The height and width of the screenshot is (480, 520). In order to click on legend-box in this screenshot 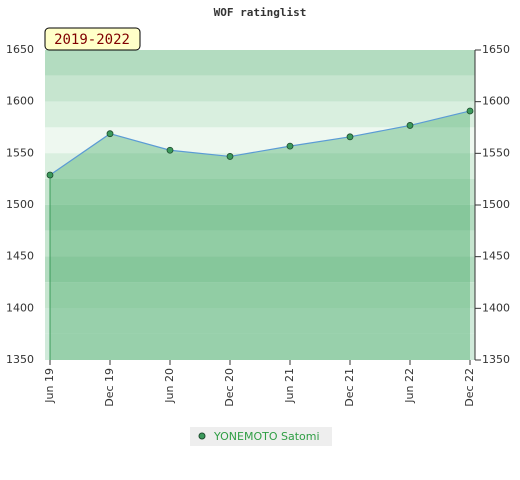, I will do `click(261, 436)`.